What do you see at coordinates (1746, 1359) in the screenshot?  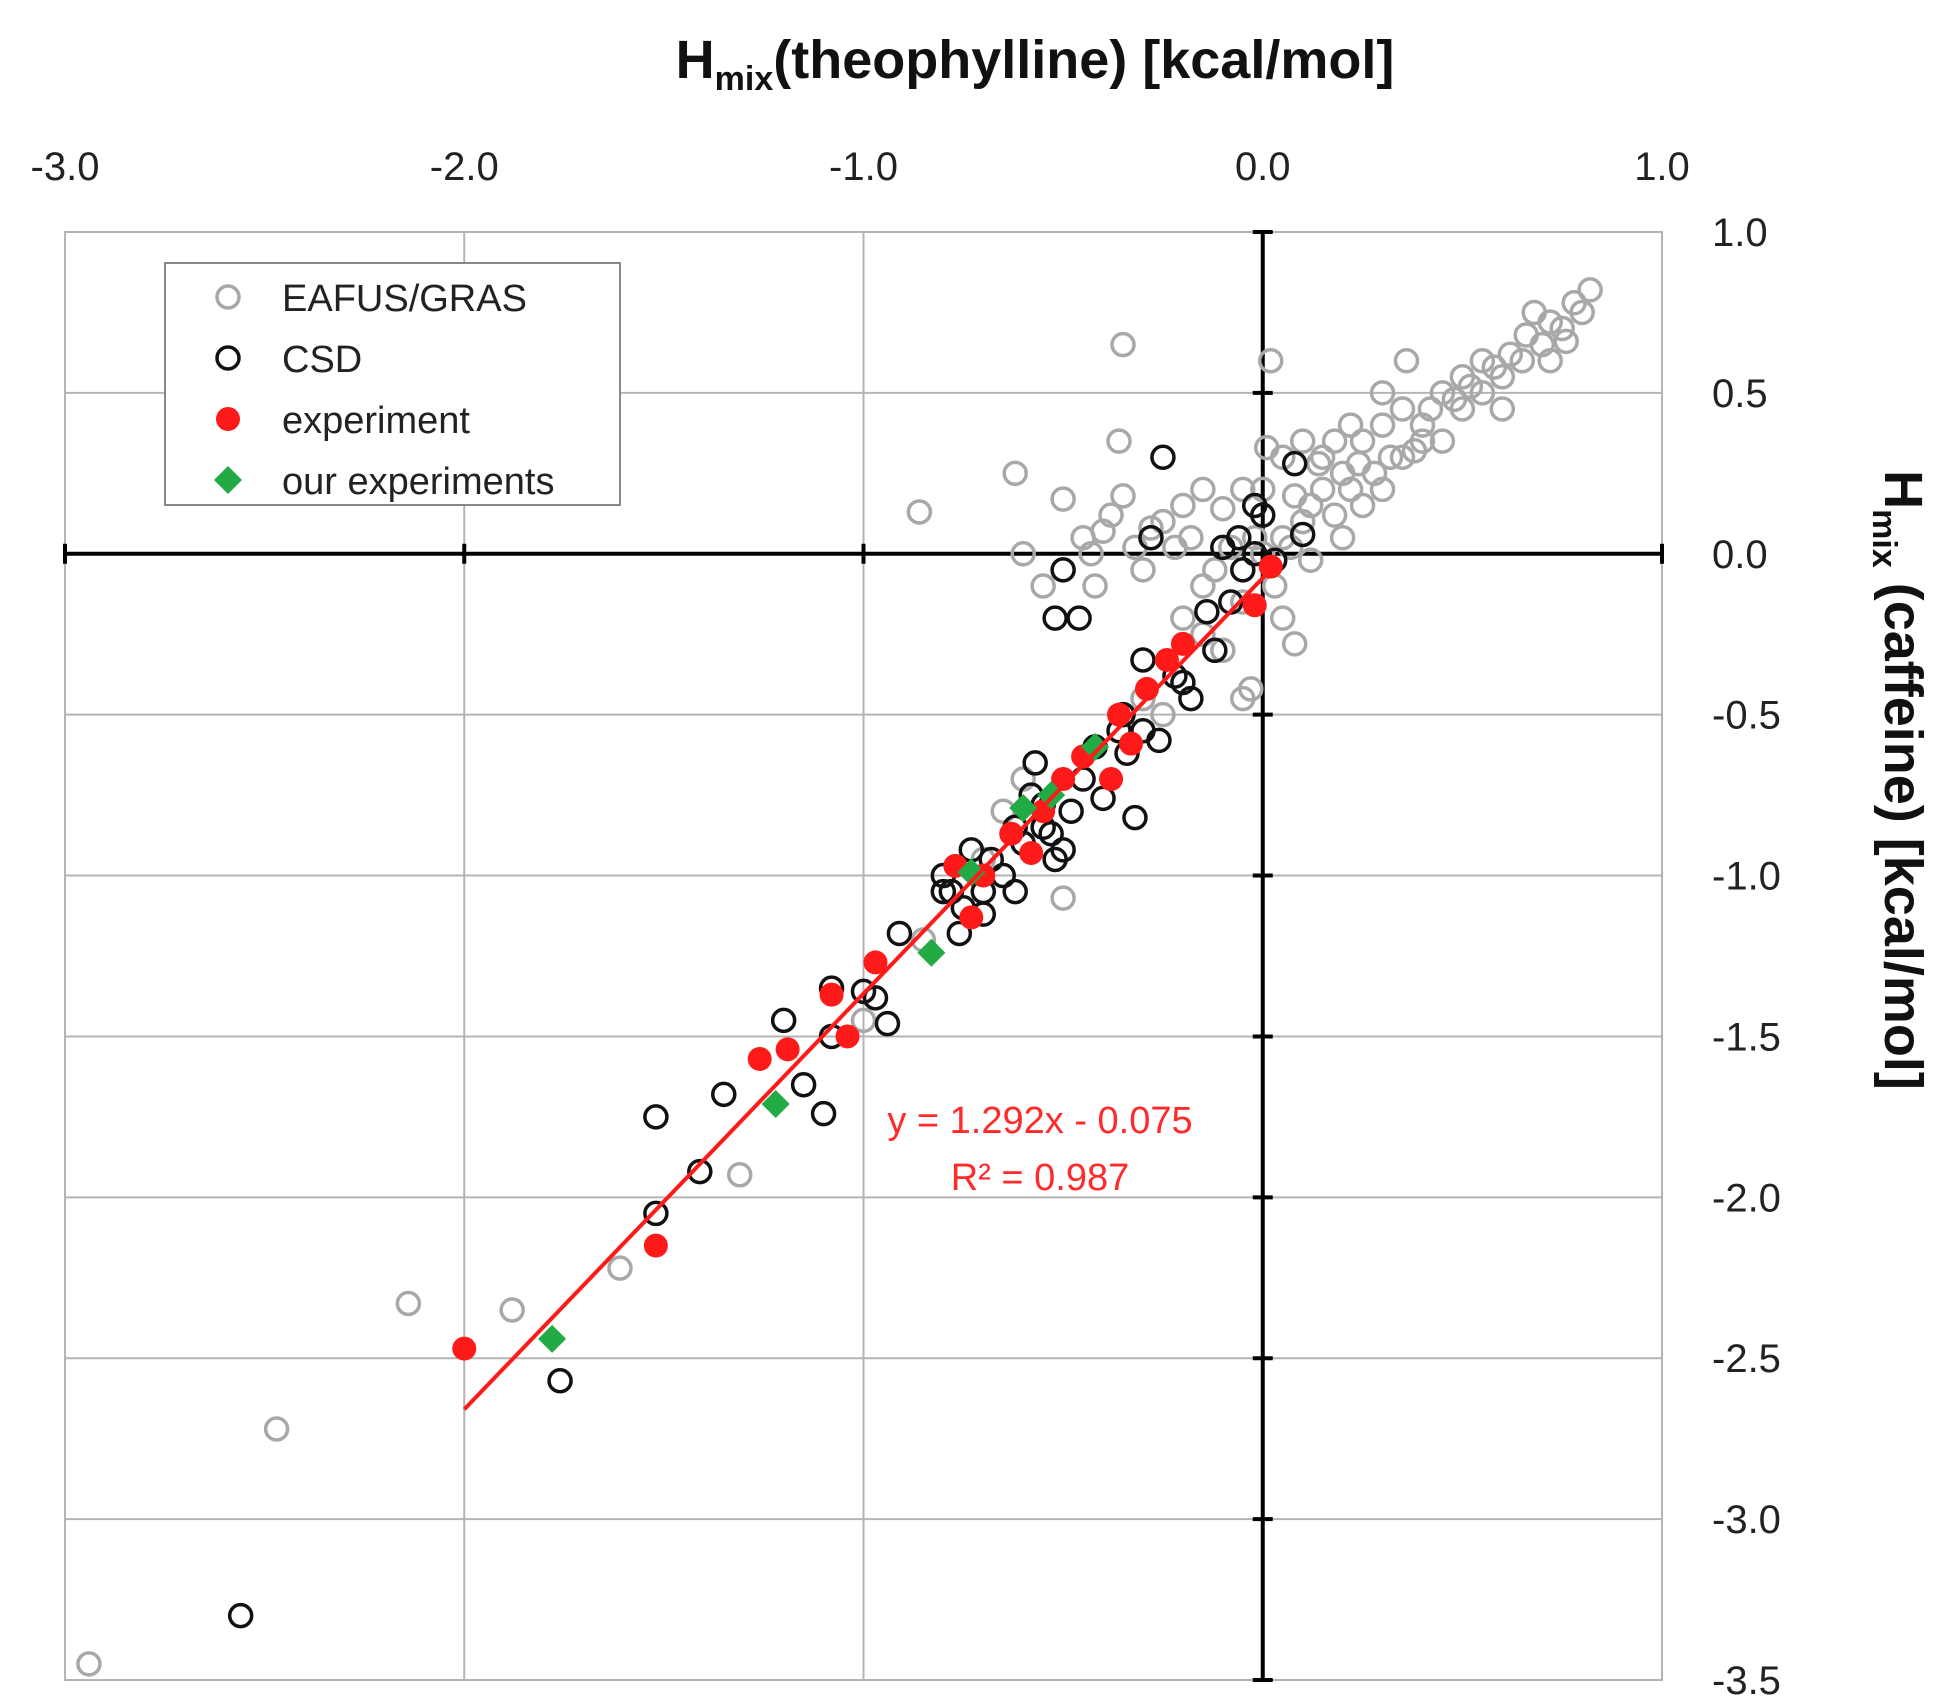 I see `y-tick-label: -2.5` at bounding box center [1746, 1359].